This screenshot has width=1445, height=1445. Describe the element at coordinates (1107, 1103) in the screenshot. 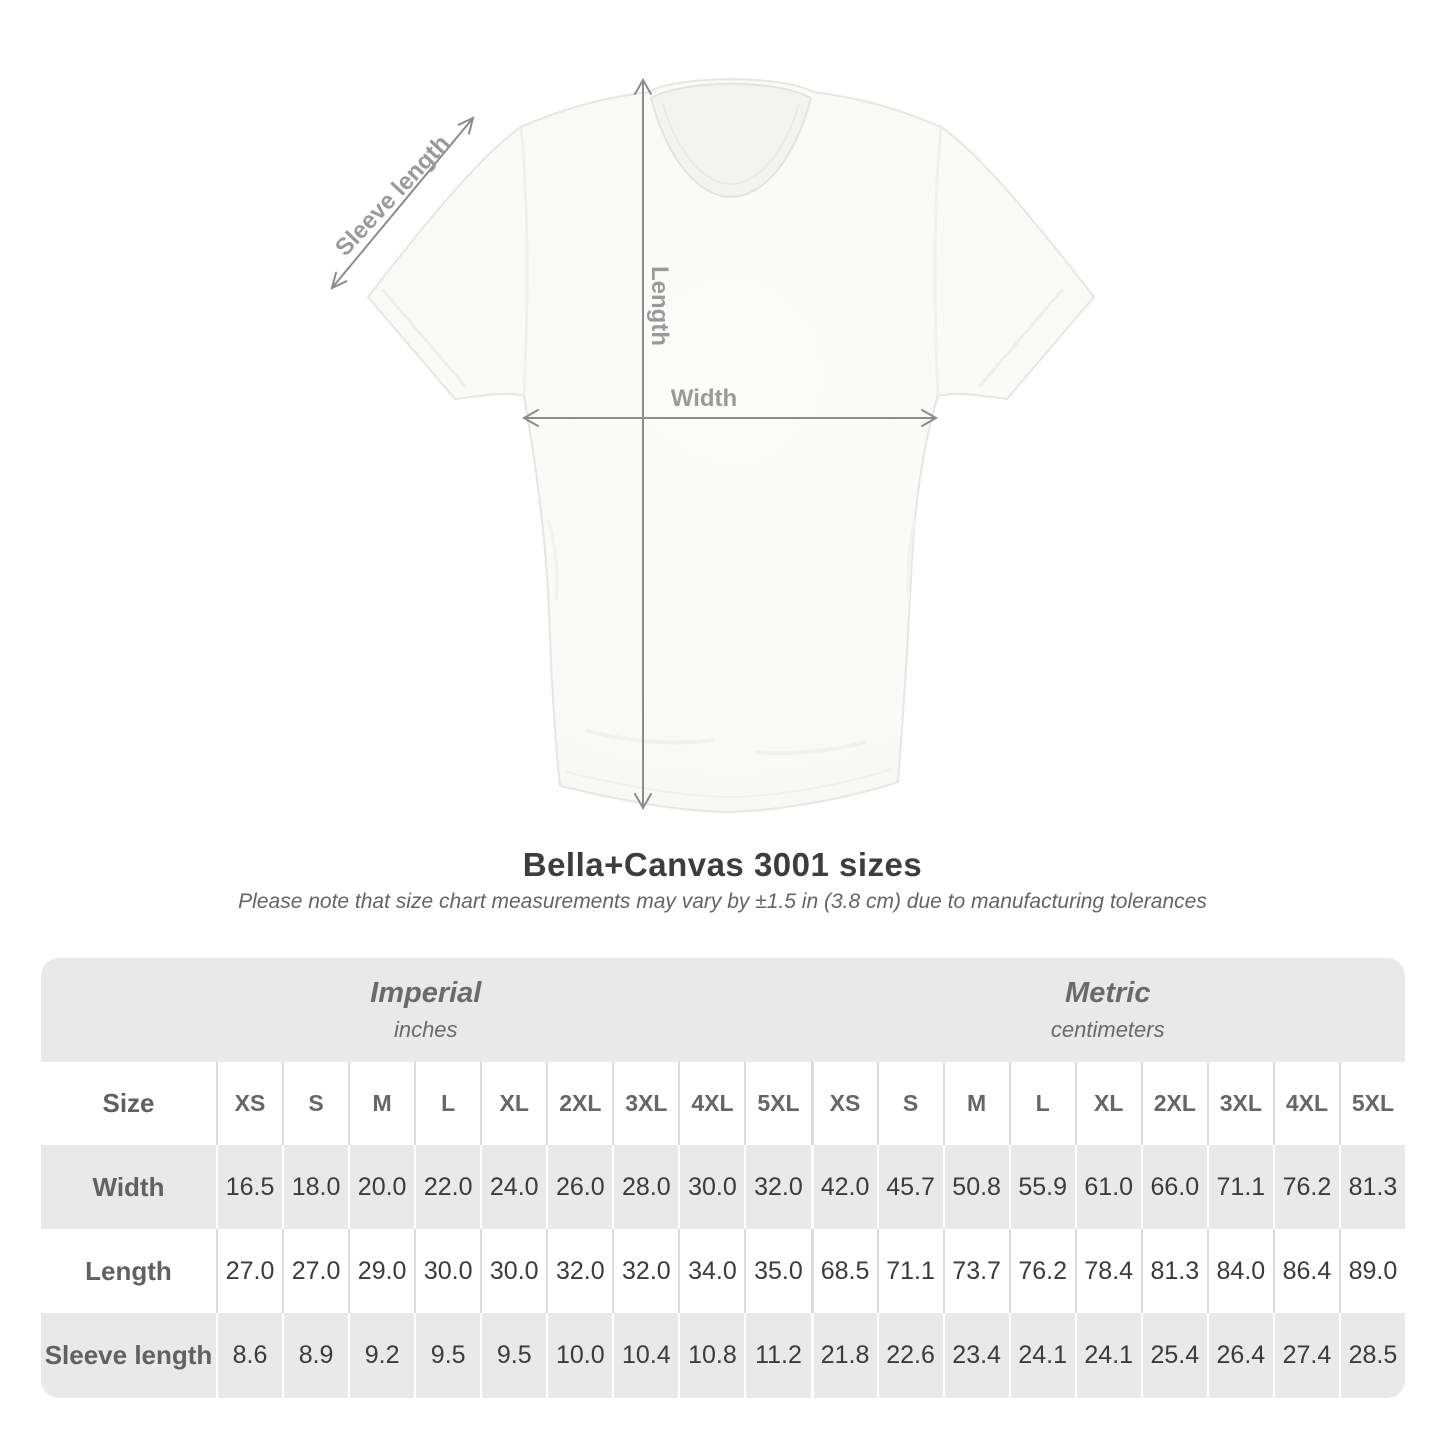

I see `size-col-header-metric: XL` at that location.